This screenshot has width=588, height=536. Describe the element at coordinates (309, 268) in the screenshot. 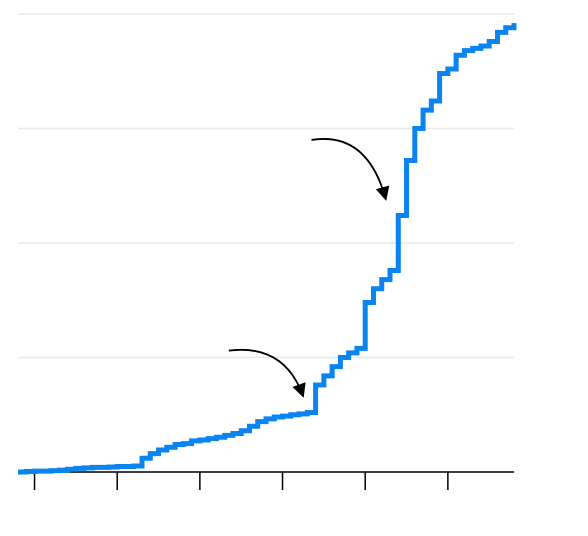

I see `annotations` at that location.